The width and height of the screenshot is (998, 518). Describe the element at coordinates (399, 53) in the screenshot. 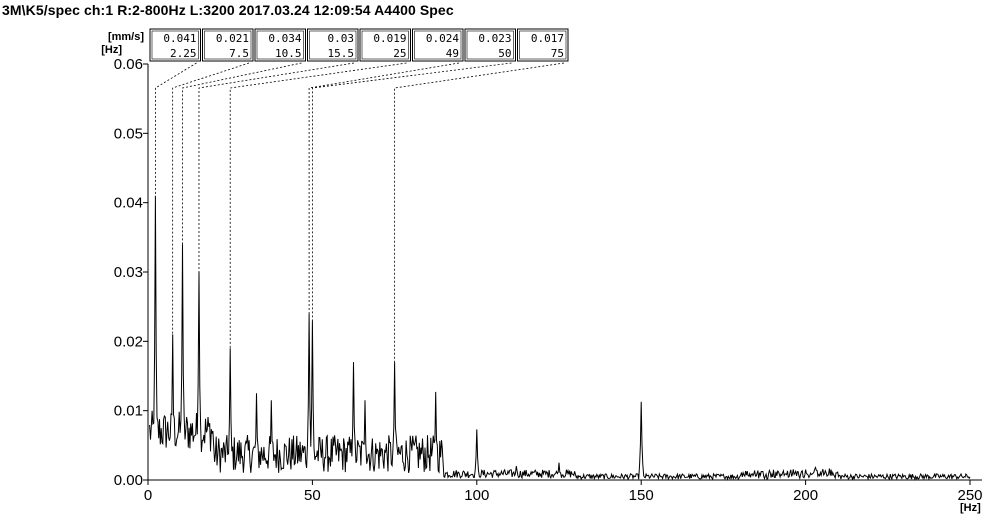

I see `peak-freq: 25` at that location.